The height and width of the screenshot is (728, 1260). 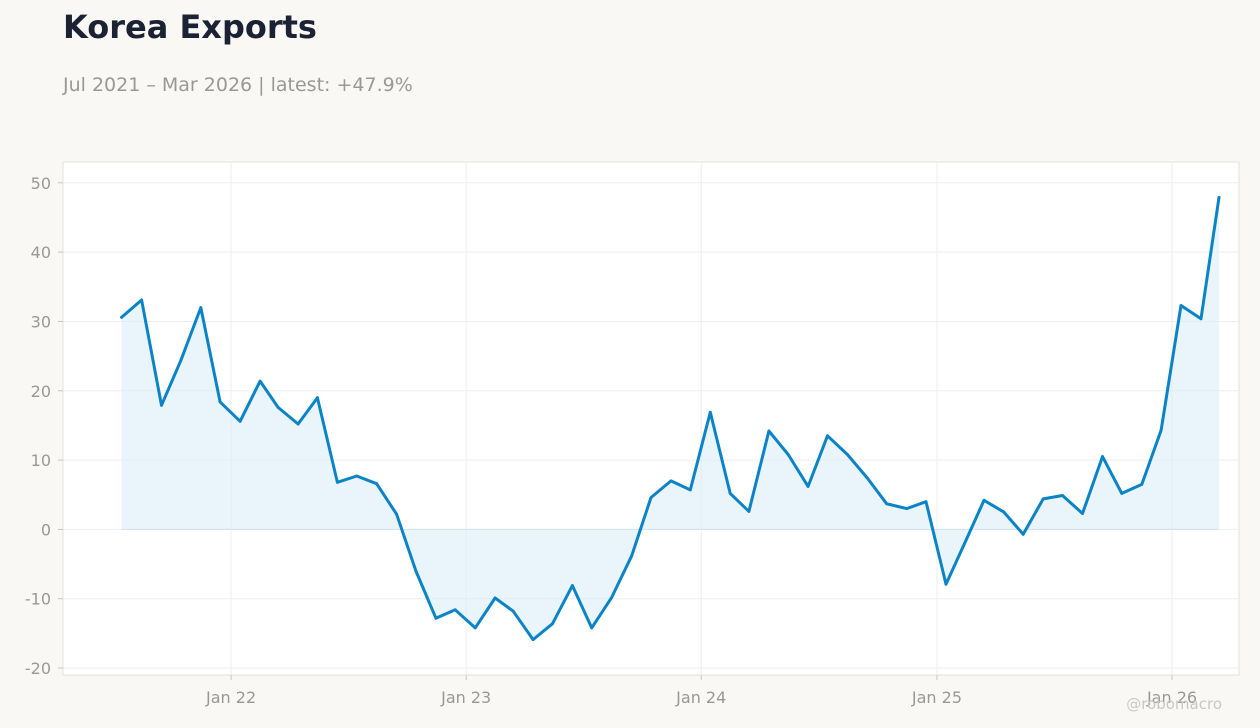 What do you see at coordinates (238, 85) in the screenshot?
I see `chart-subtitle: Jul 2021 – Mar 2026 | latest: +47.9%` at bounding box center [238, 85].